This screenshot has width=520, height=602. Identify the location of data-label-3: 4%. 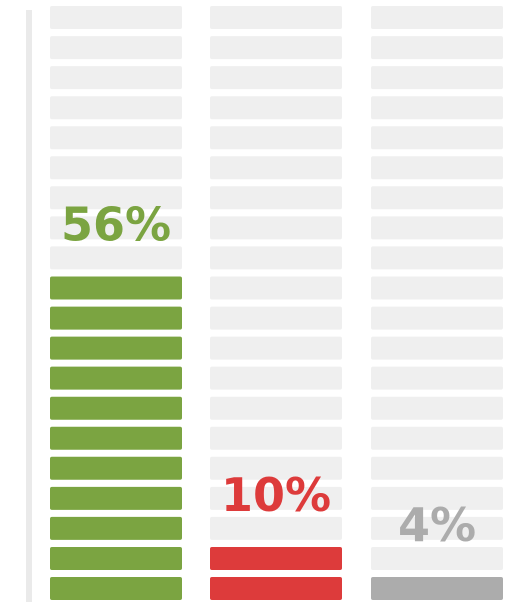
(437, 525).